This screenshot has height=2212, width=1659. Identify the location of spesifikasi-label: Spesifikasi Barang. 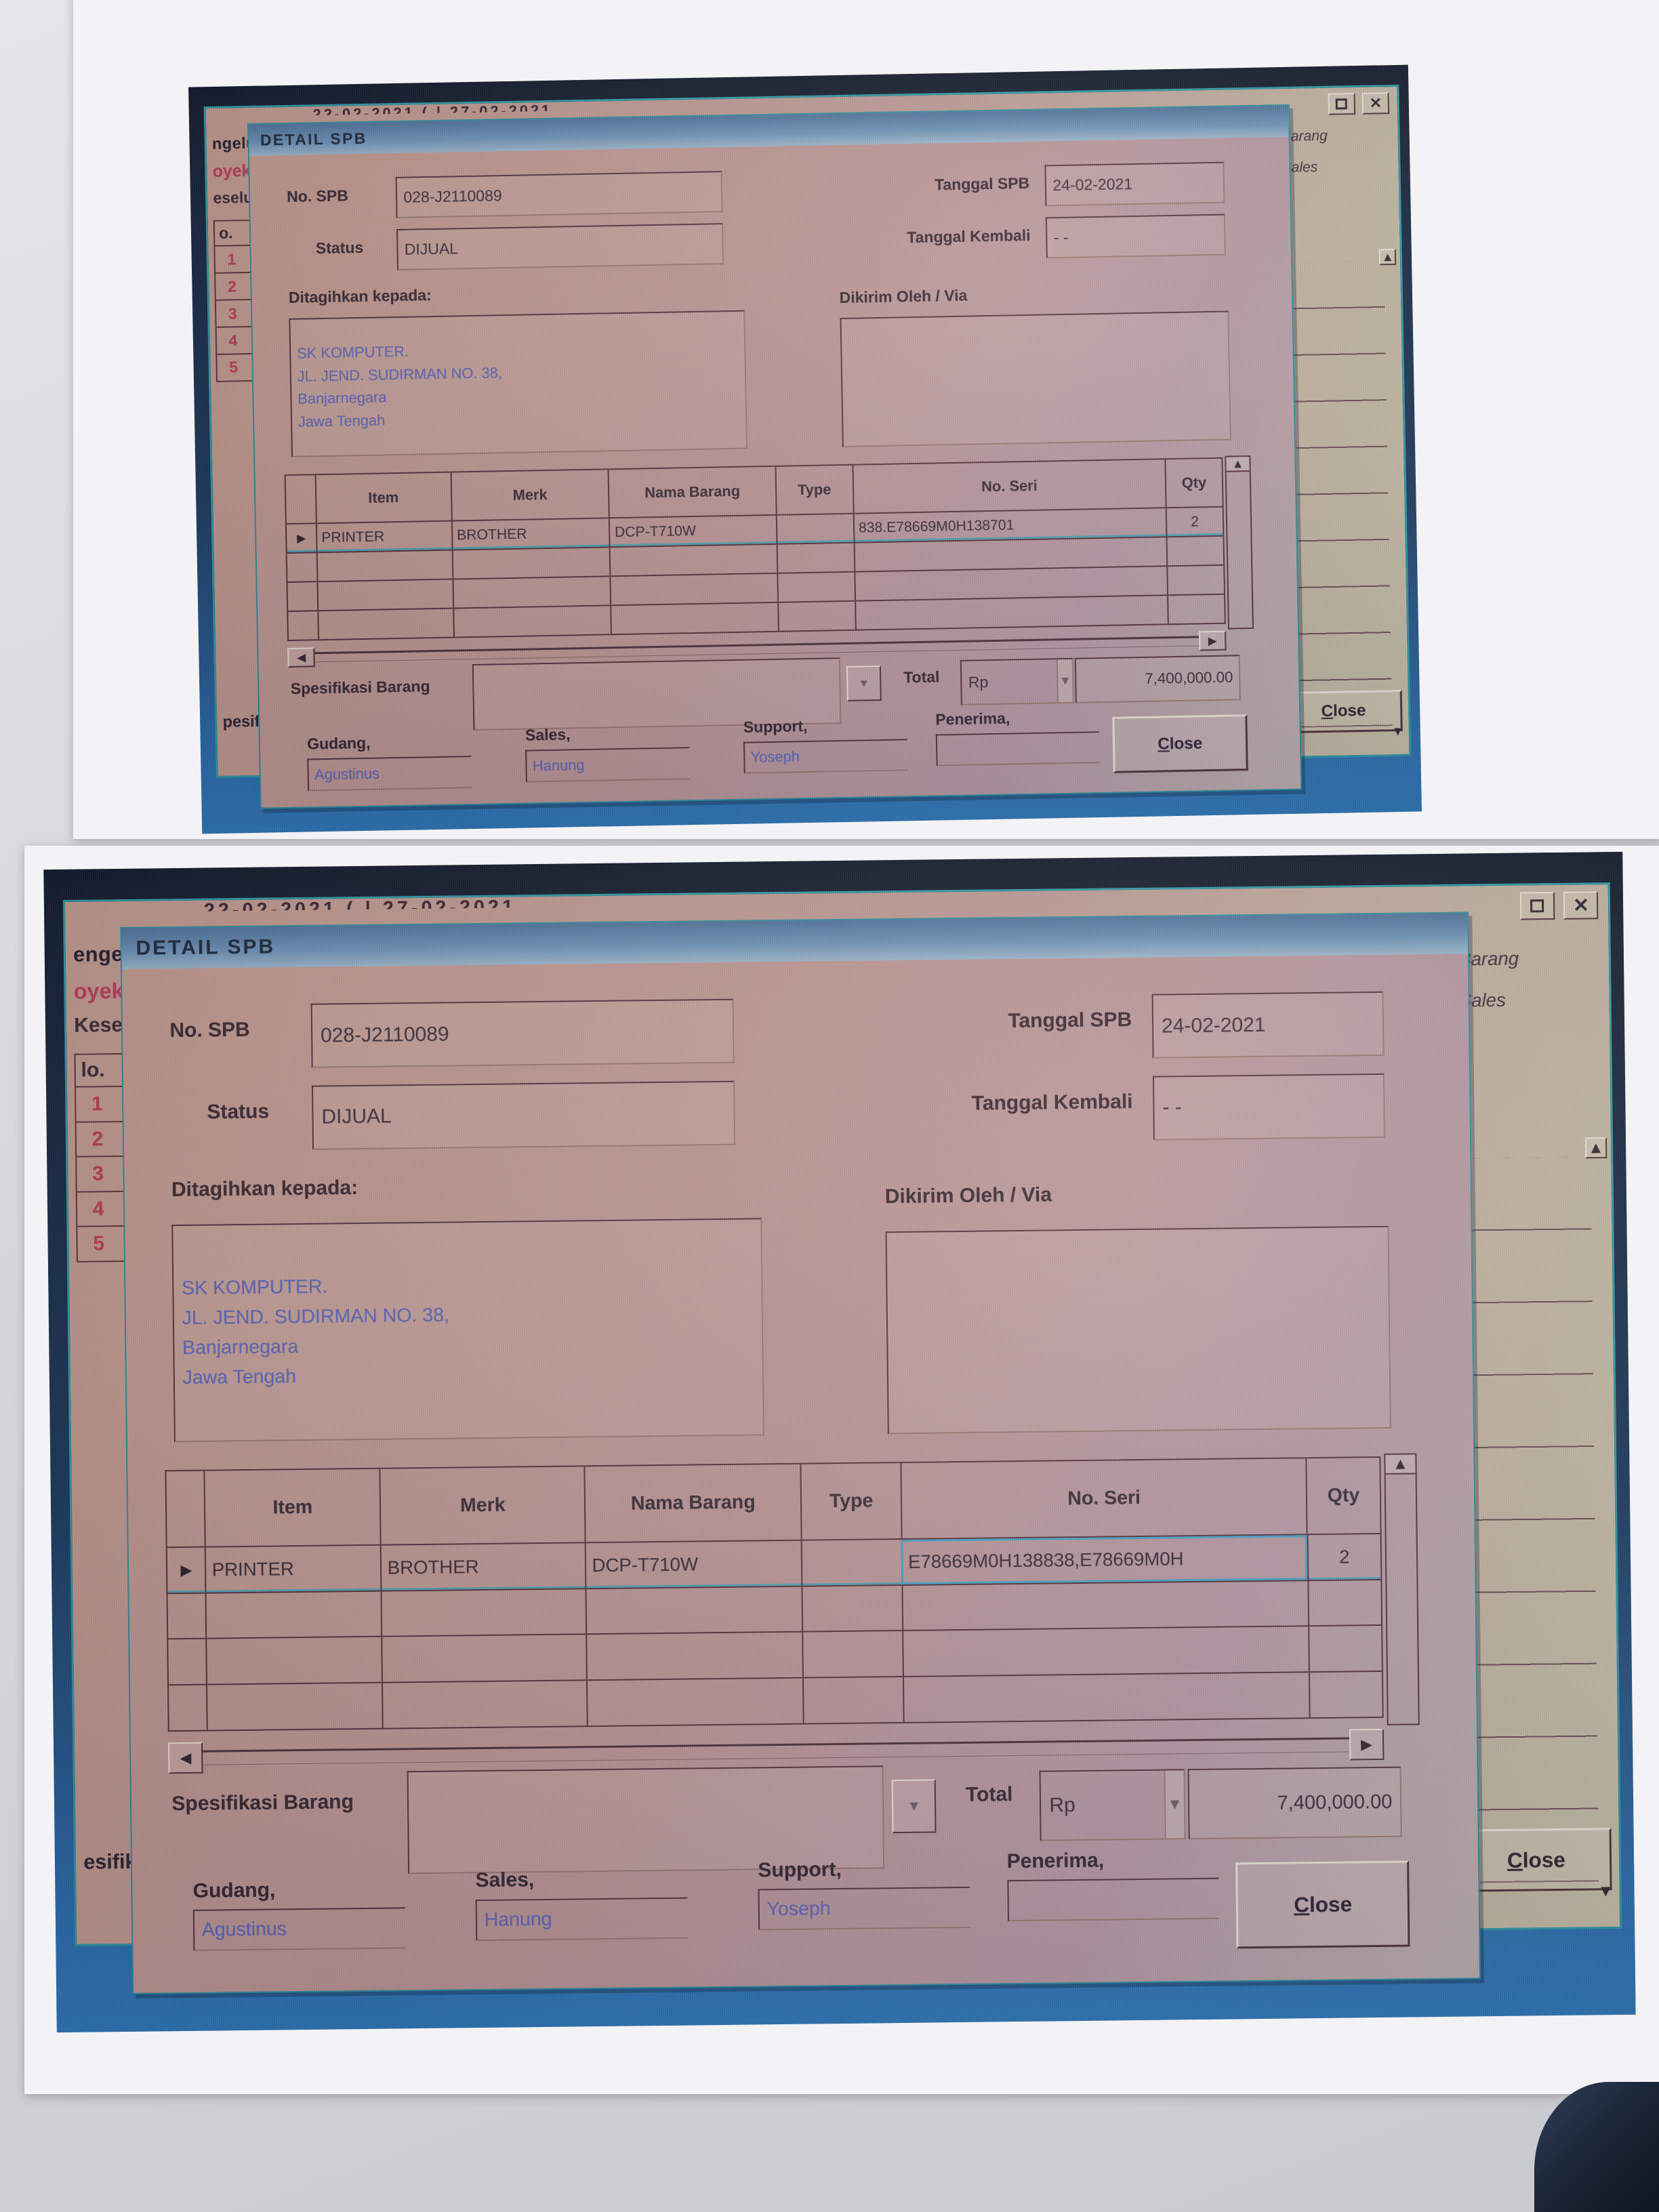
(262, 1803).